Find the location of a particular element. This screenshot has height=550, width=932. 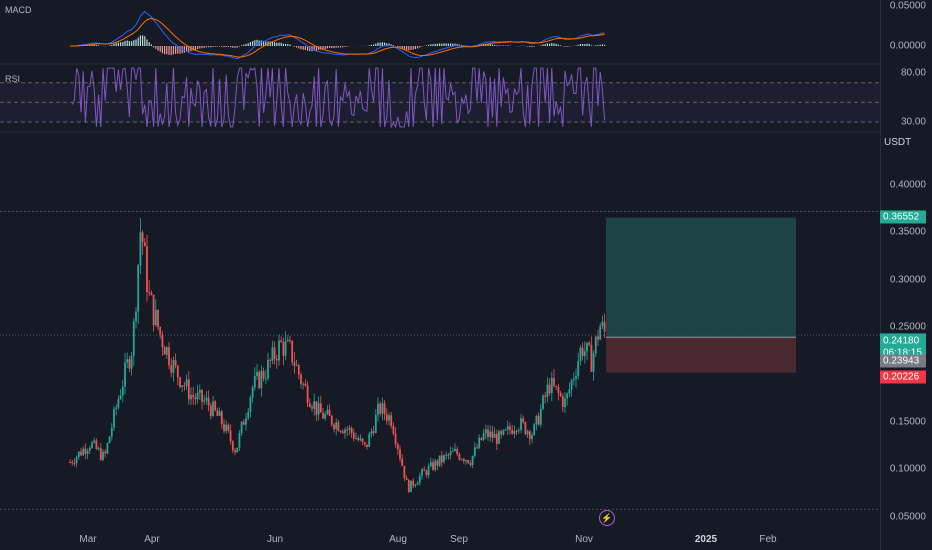

rsi-tick: 80.00 is located at coordinates (913, 73).